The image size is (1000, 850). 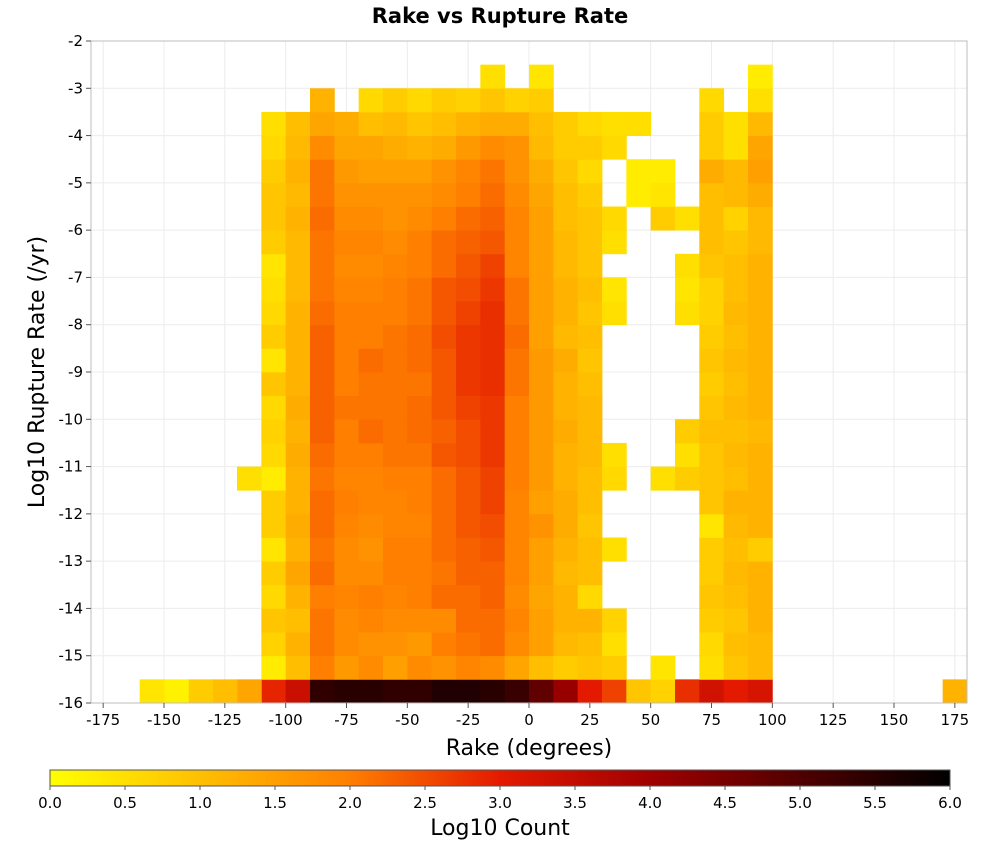 What do you see at coordinates (71, 419) in the screenshot?
I see `y-tick-label: -10` at bounding box center [71, 419].